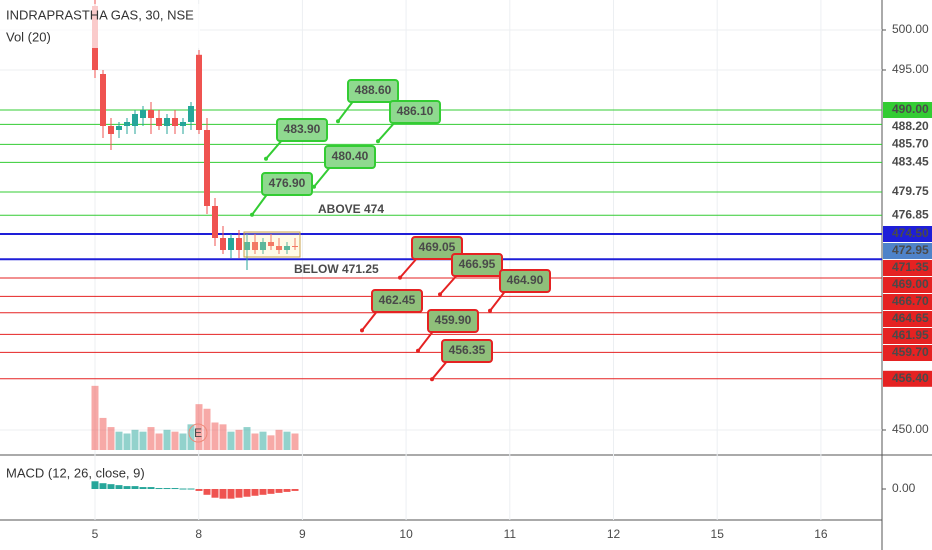 The image size is (932, 550). I want to click on range-box, so click(272, 244).